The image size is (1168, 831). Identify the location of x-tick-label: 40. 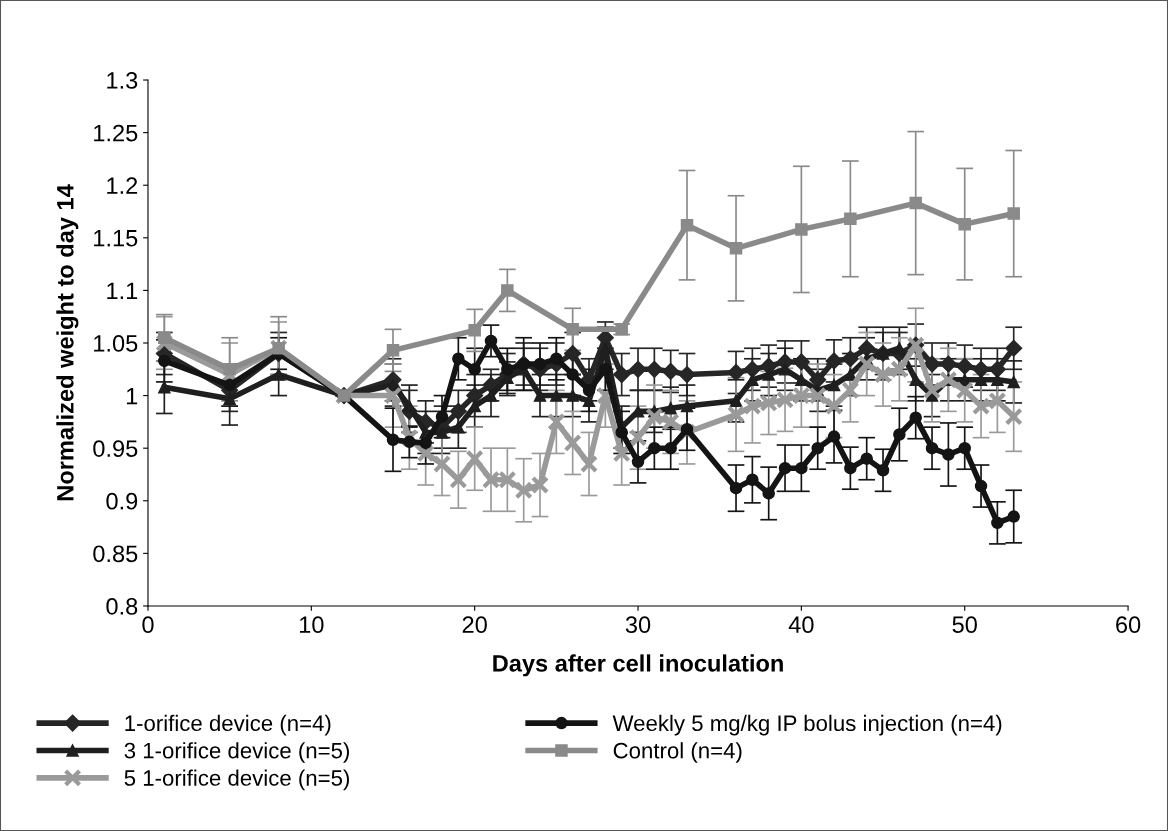
(801, 625).